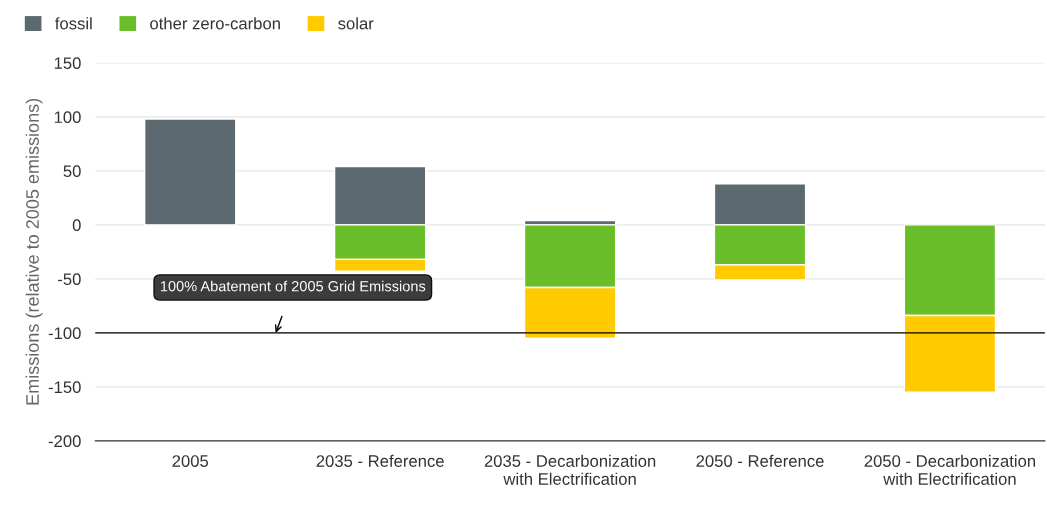 The width and height of the screenshot is (1047, 515). What do you see at coordinates (64, 387) in the screenshot?
I see `y-tick-label: -150` at bounding box center [64, 387].